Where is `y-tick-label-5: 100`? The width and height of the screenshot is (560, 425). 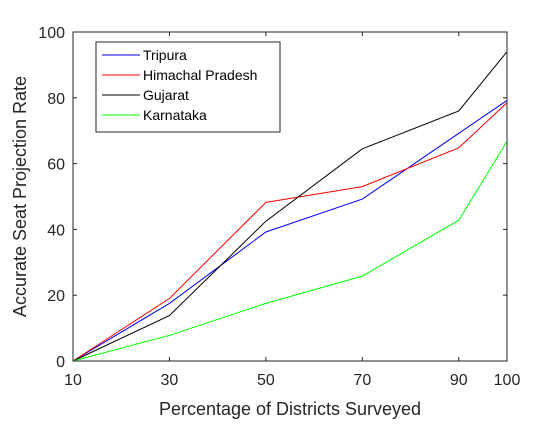
y-tick-label-5: 100 is located at coordinates (51, 33).